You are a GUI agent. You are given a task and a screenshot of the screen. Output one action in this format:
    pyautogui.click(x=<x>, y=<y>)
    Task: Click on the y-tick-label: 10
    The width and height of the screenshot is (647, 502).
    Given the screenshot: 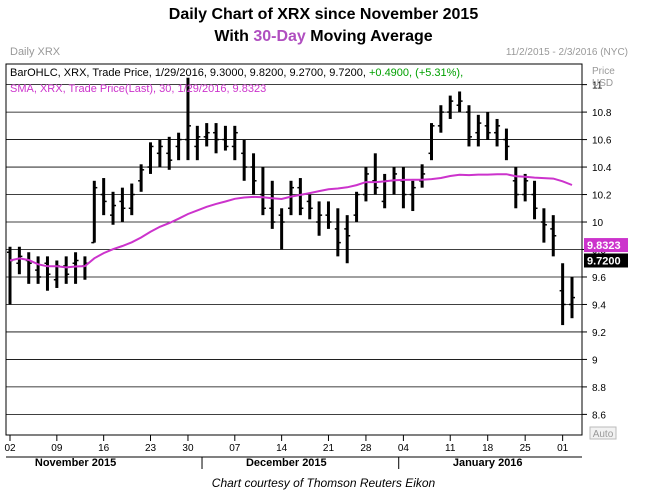 What is the action you would take?
    pyautogui.click(x=598, y=223)
    